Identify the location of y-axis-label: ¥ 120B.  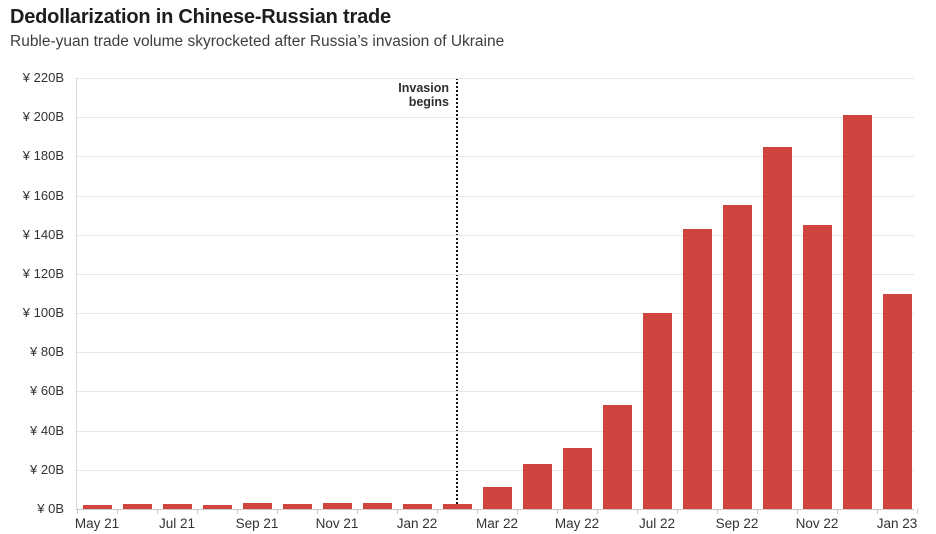
(43, 273).